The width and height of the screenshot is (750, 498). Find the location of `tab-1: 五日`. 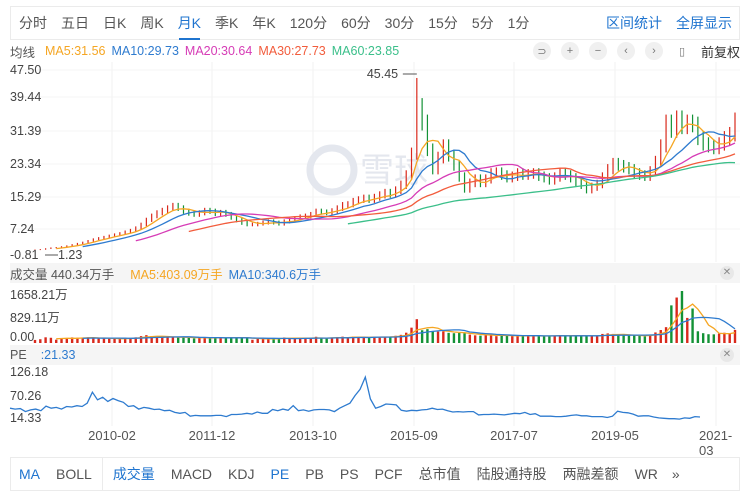

tab-1: 五日 is located at coordinates (75, 23).